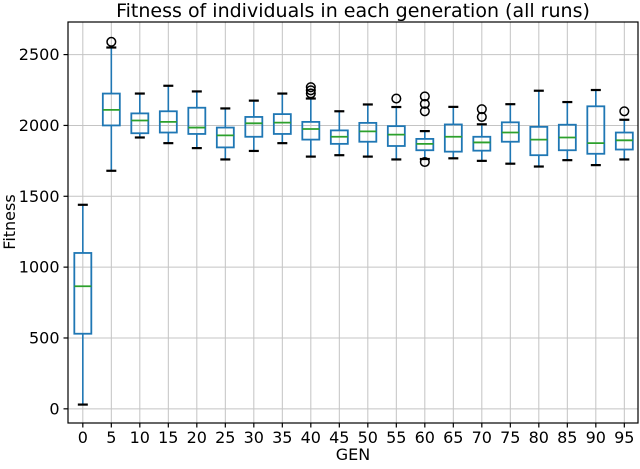  Describe the element at coordinates (282, 437) in the screenshot. I see `x-tick-label: 35` at that location.